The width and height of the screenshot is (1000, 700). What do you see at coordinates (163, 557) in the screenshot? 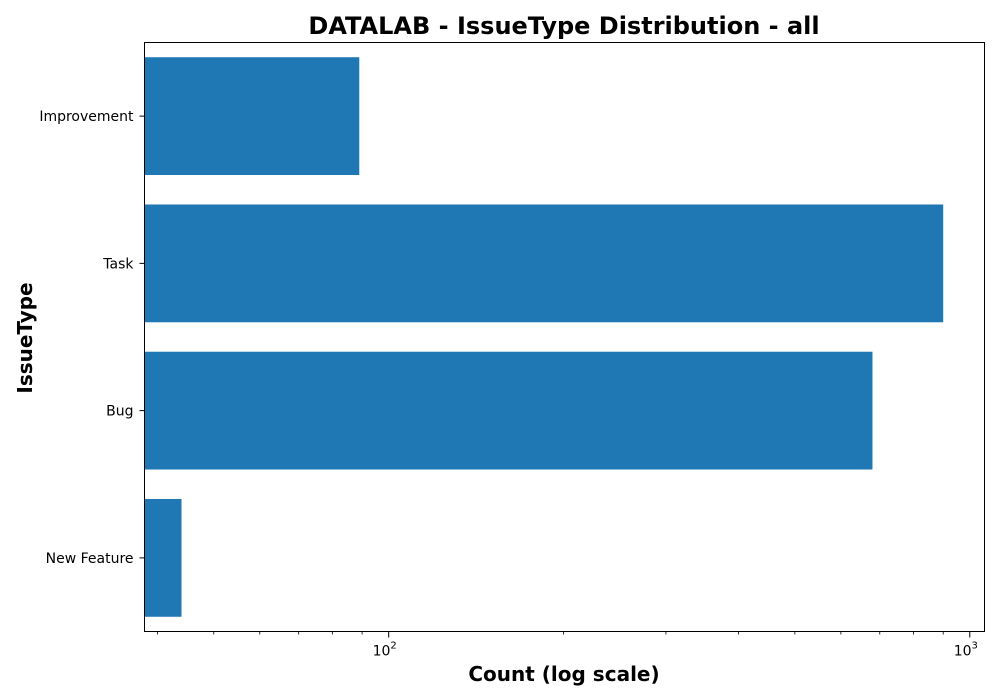
I see `bar-new-feature` at bounding box center [163, 557].